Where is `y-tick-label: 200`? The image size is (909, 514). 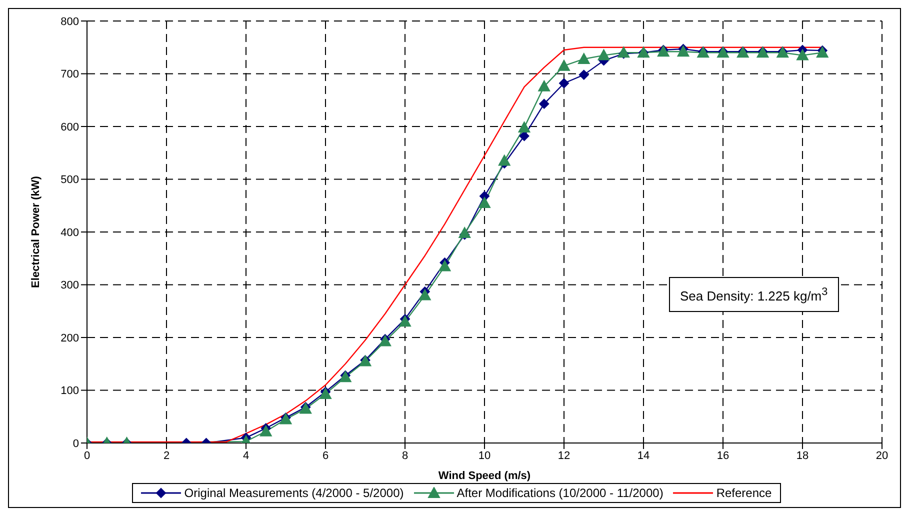
y-tick-label: 200 is located at coordinates (69, 338).